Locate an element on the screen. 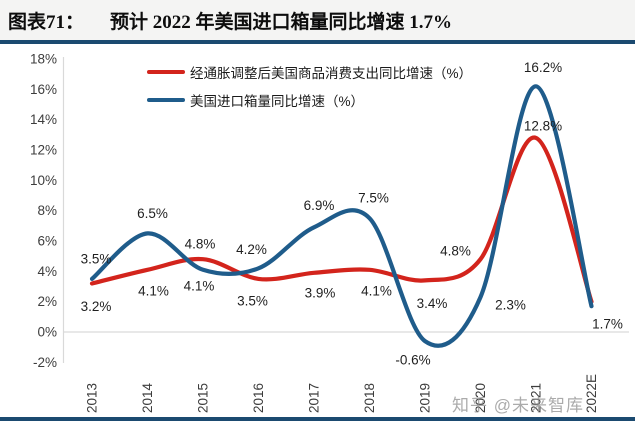 Image resolution: width=635 pixels, height=426 pixels. y-tick-label: 8% is located at coordinates (47, 210).